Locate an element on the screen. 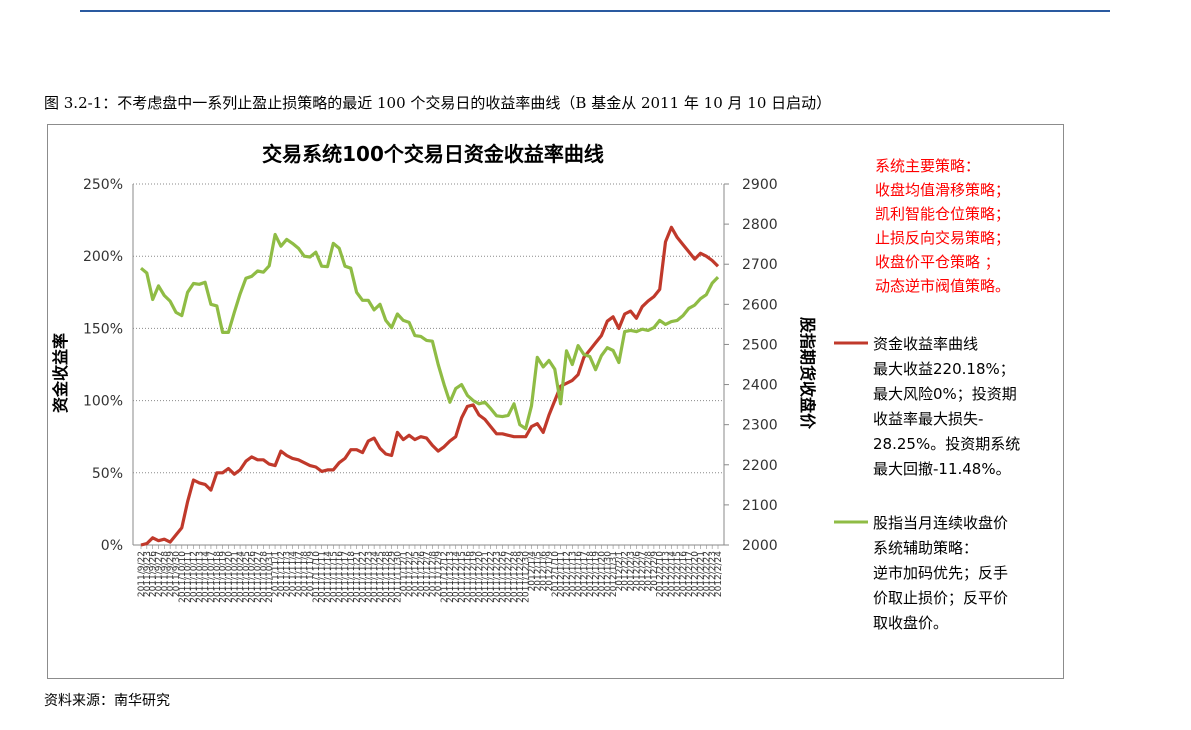  x-tick-label: 2011/10/19 is located at coordinates (224, 577).